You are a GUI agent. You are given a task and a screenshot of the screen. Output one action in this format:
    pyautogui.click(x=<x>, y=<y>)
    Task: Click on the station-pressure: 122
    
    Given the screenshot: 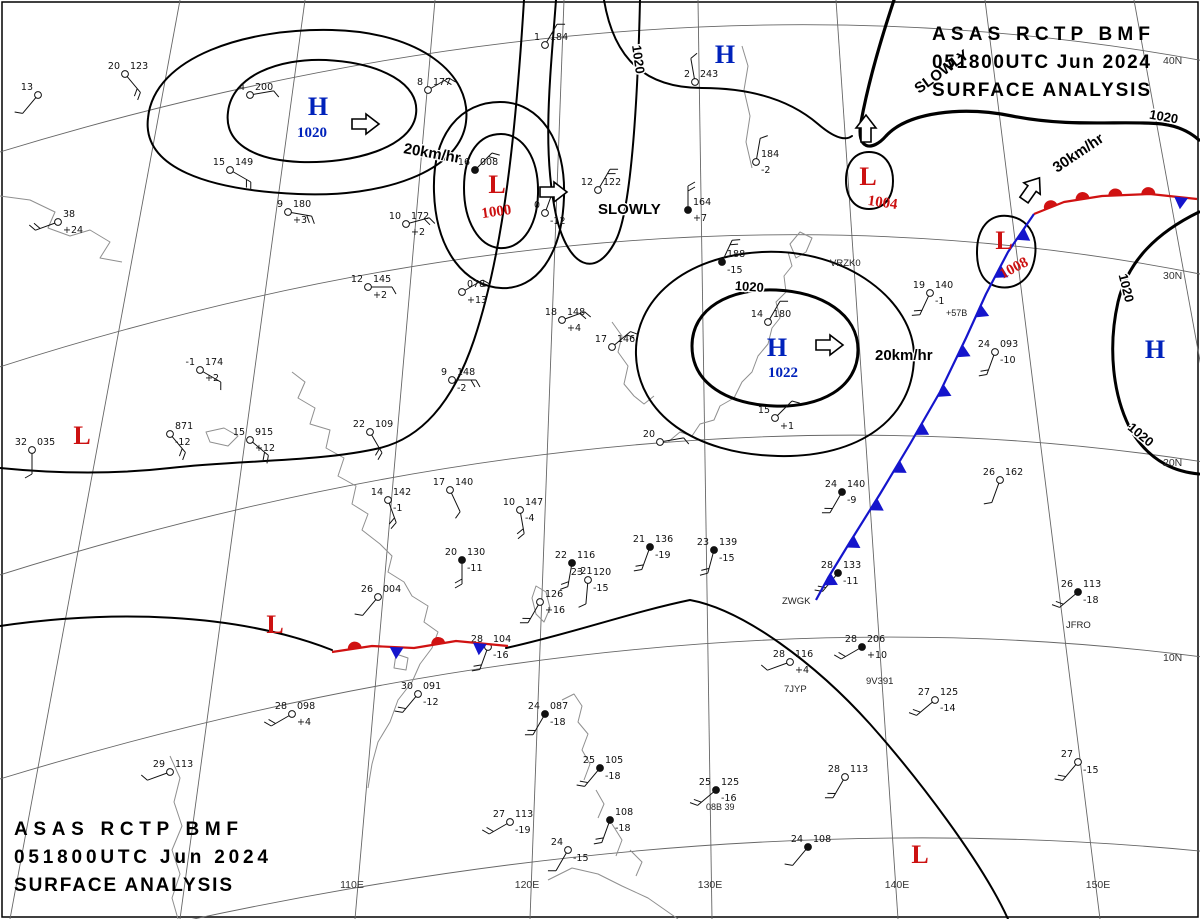 What is the action you would take?
    pyautogui.click(x=612, y=182)
    